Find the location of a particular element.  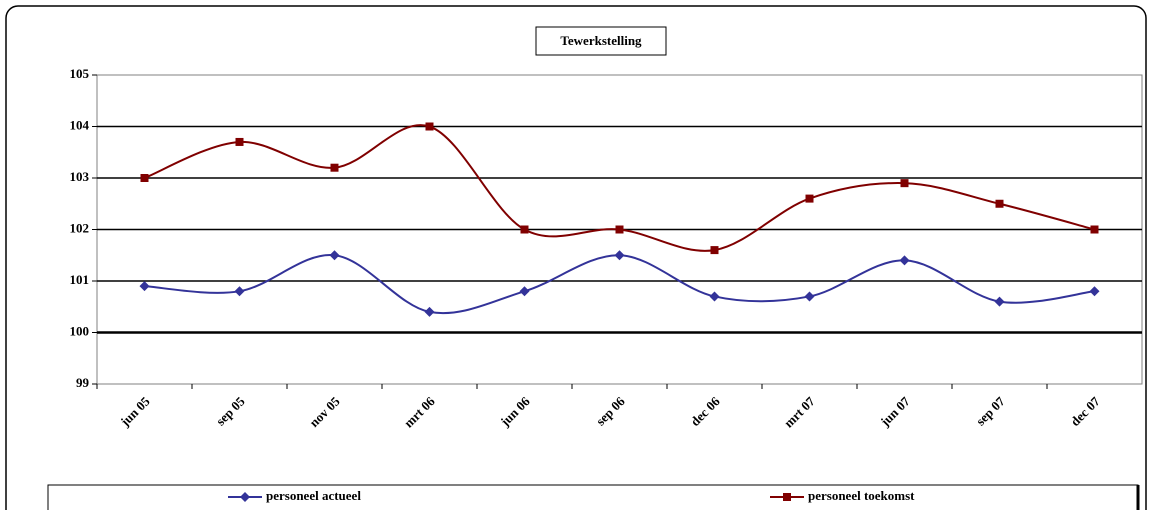

y-tick-label: 100 is located at coordinates (80, 330).